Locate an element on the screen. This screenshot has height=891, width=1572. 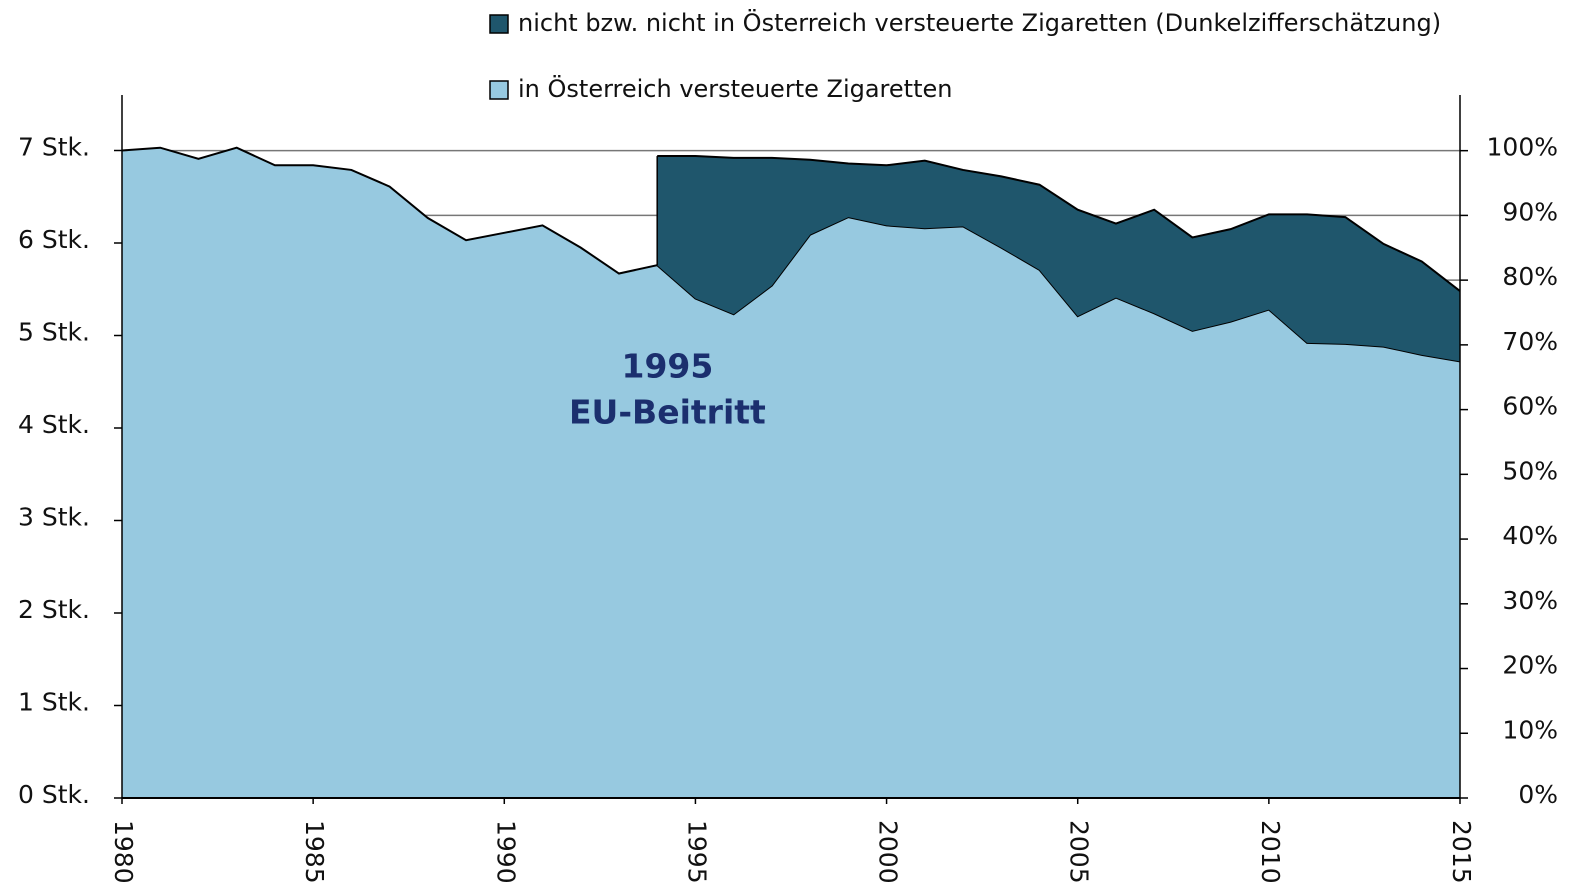
x-tick-label: 1985 is located at coordinates (314, 852).